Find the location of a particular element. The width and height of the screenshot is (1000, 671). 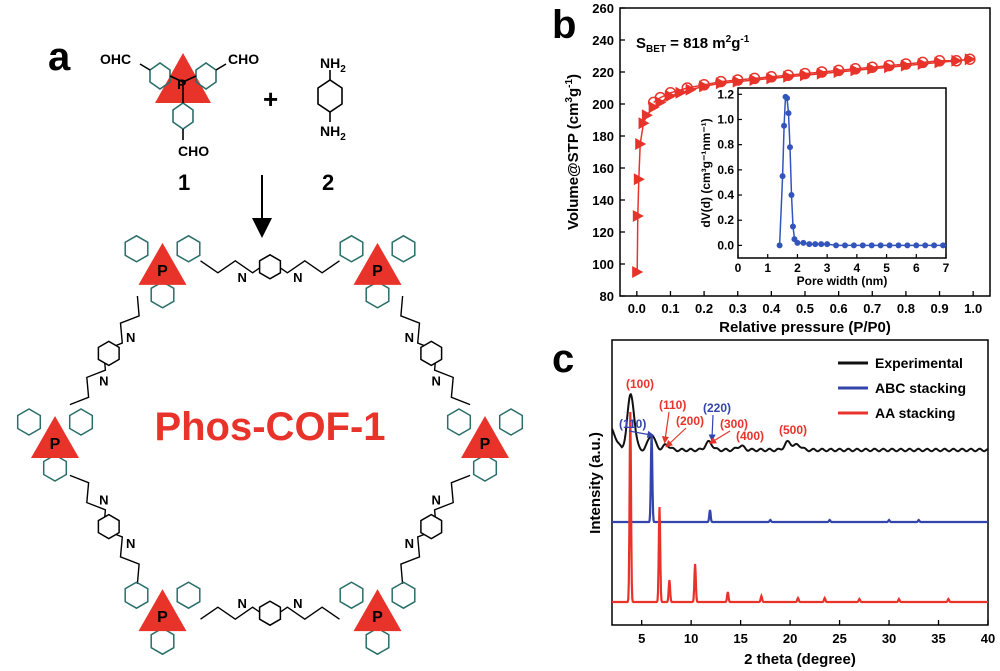

monomer-1-number: 1 is located at coordinates (184, 182).